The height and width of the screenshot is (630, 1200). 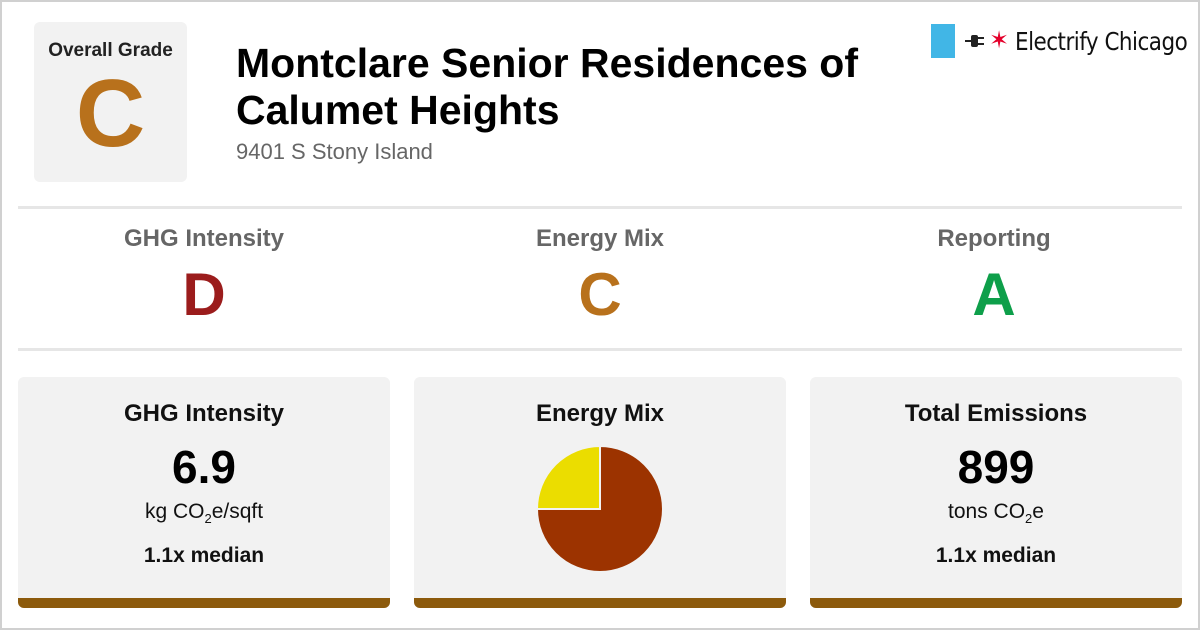 What do you see at coordinates (1038, 511) in the screenshot?
I see `unit-suffix: e` at bounding box center [1038, 511].